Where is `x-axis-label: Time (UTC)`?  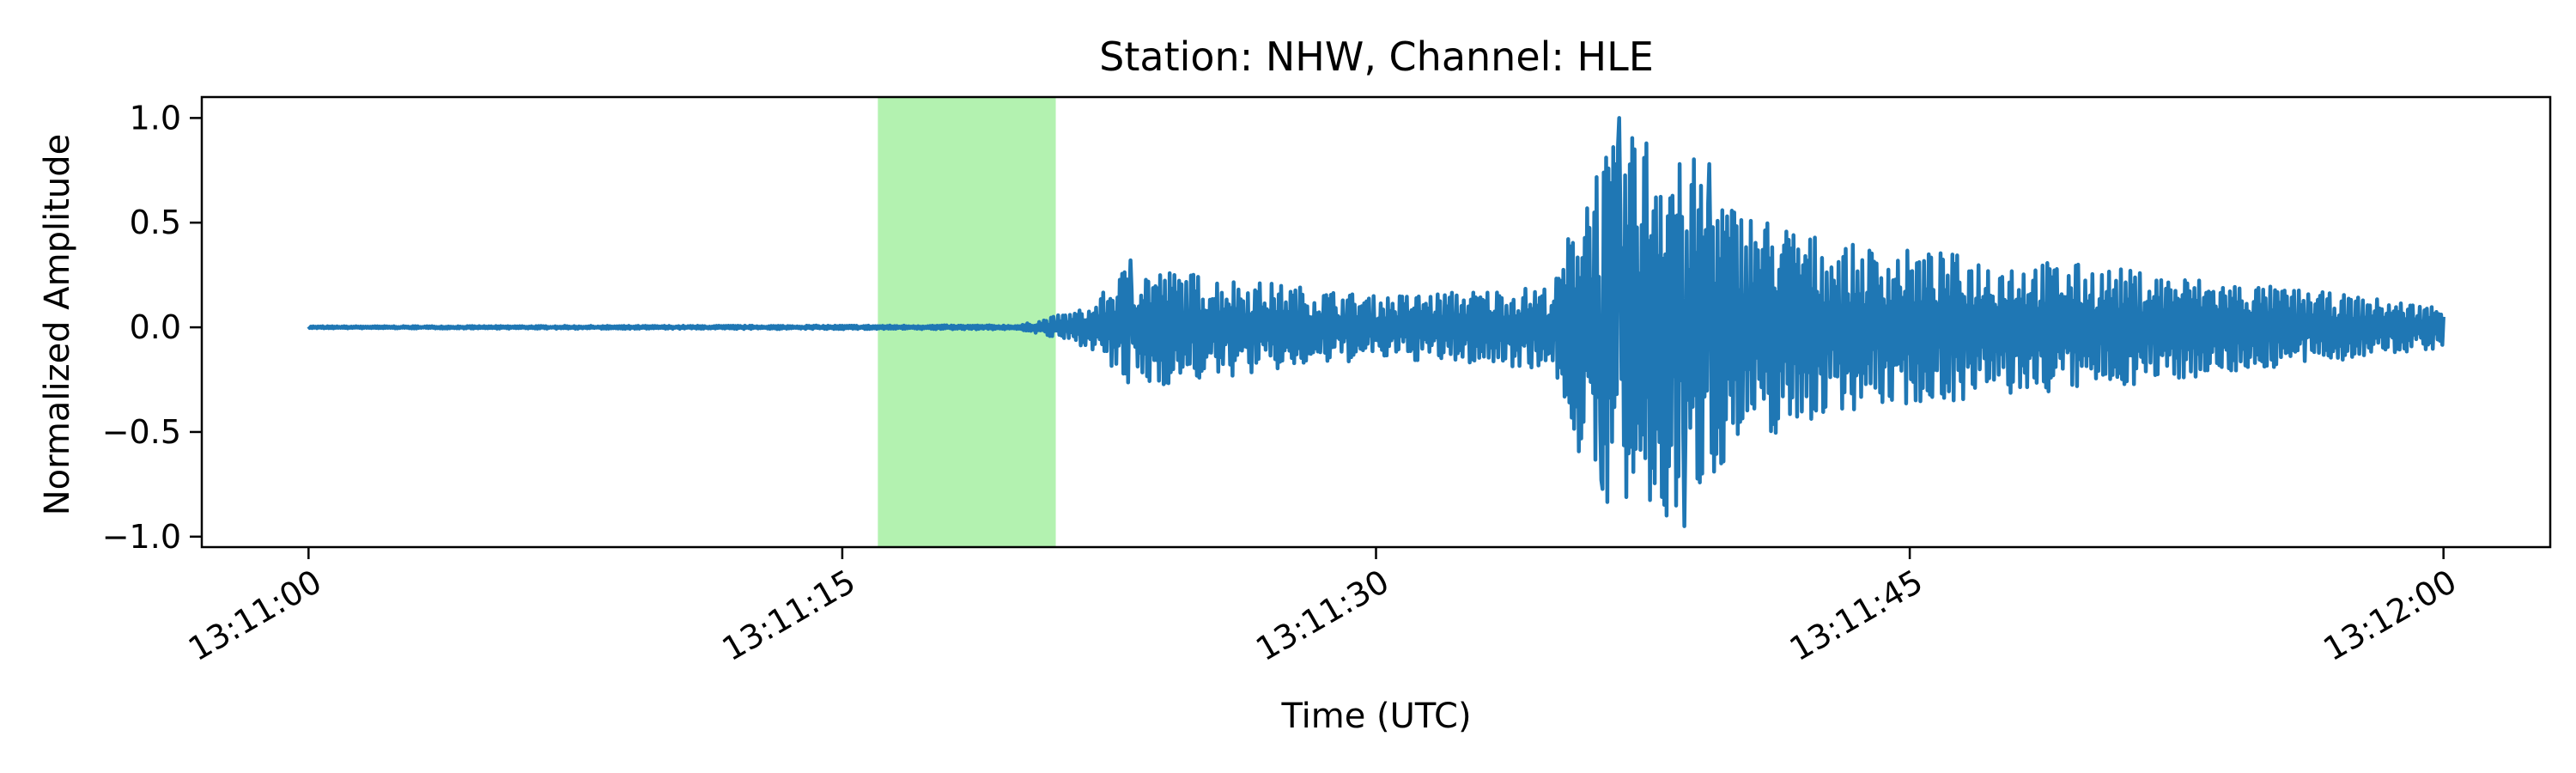
x-axis-label: Time (UTC) is located at coordinates (1375, 716).